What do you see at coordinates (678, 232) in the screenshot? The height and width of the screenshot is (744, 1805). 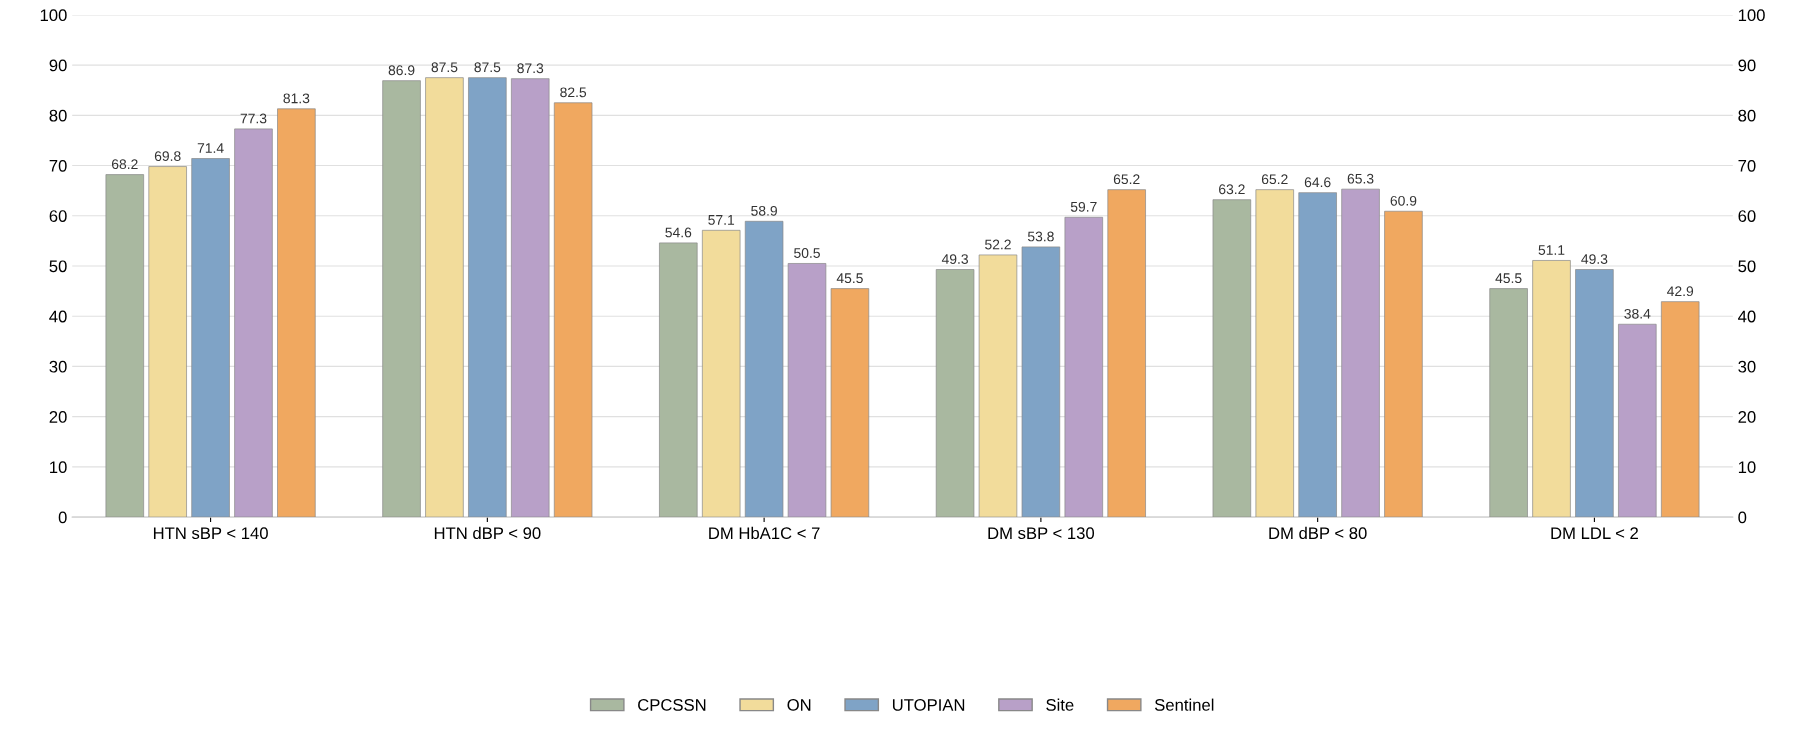 I see `data-label: 54.6` at bounding box center [678, 232].